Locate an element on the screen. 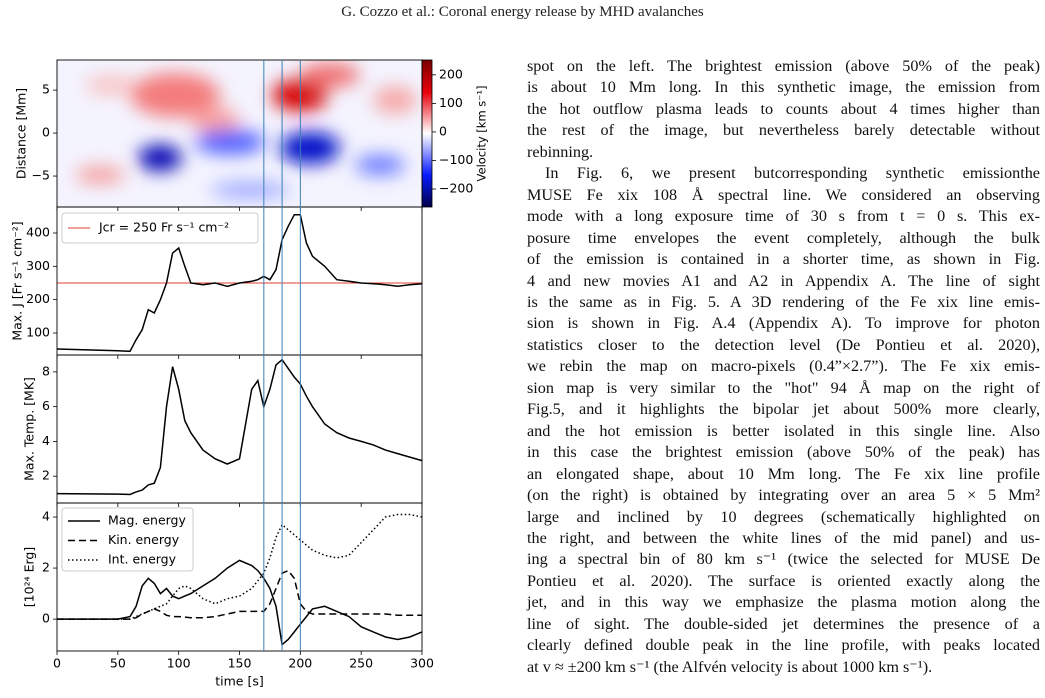 The height and width of the screenshot is (698, 1045). x-tick-label: 0 is located at coordinates (57, 663).